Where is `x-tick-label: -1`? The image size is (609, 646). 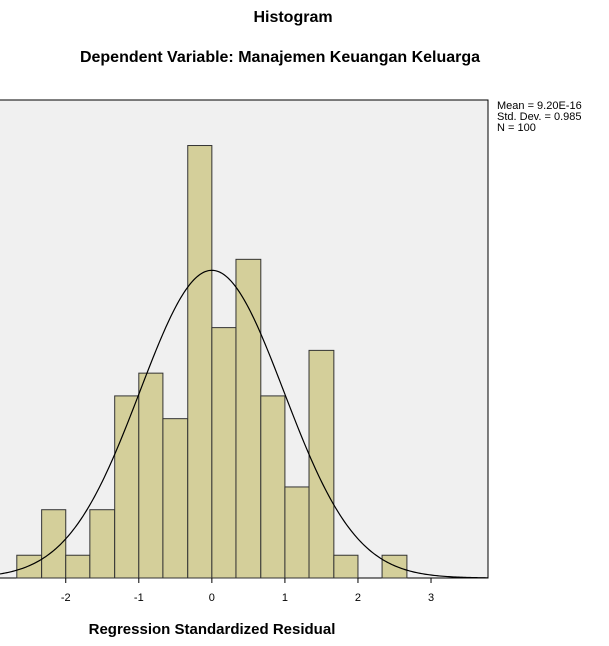
x-tick-label: -1 is located at coordinates (139, 598).